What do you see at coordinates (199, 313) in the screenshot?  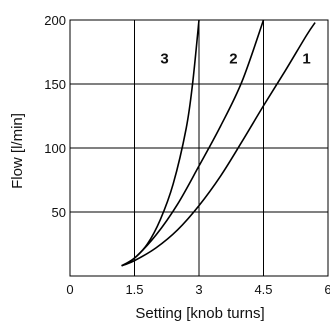 I see `x-axis-label: Setting [knob turns]` at bounding box center [199, 313].